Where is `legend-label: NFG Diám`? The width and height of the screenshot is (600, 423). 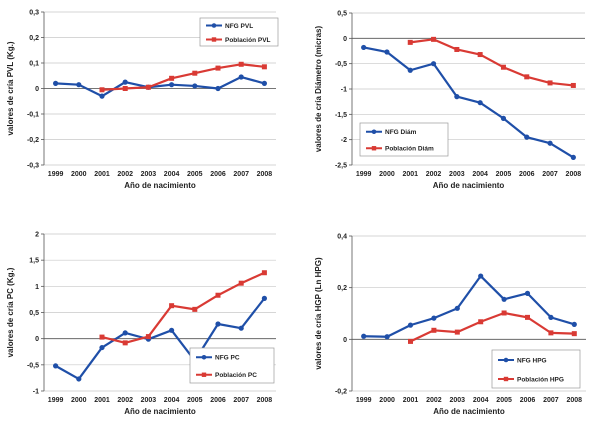 legend-label: NFG Diám is located at coordinates (401, 132).